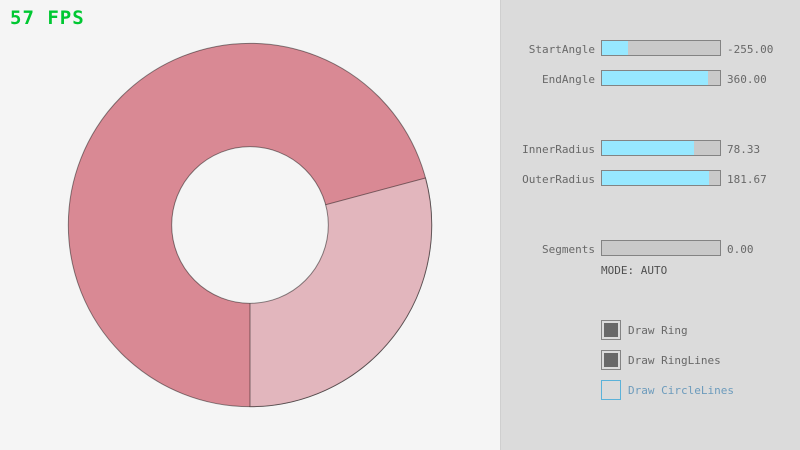 This screenshot has width=800, height=450. I want to click on checkbox-draw-ringlines: Draw RingLines, so click(661, 360).